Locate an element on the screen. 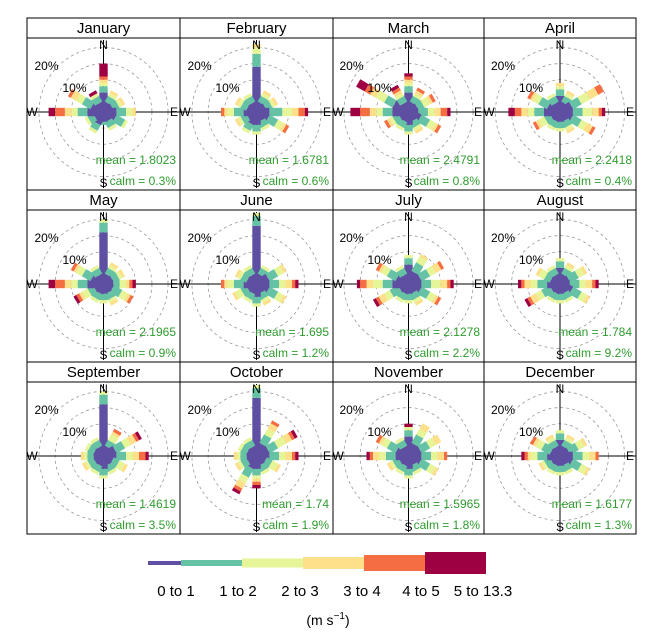 The image size is (660, 638). paddle-210deg-bin1 is located at coordinates (248, 126).